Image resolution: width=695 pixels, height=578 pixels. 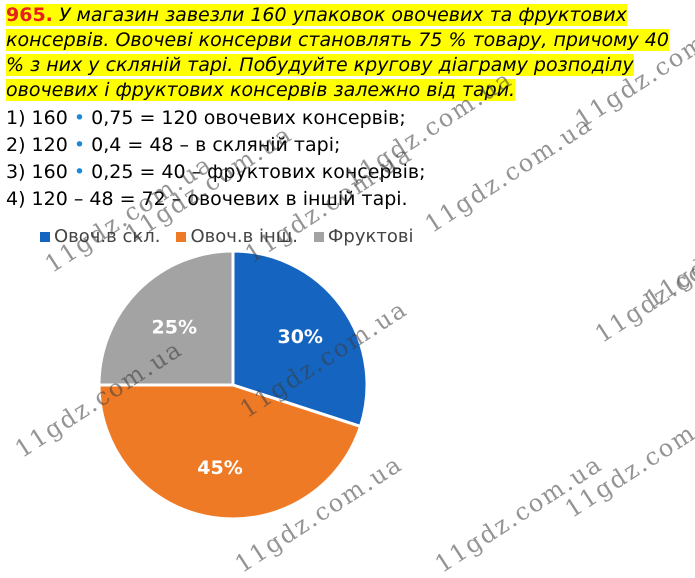 I want to click on chart-legend: Овоч.в скл. Овоч.в інш. Фруктові, so click(x=226, y=236).